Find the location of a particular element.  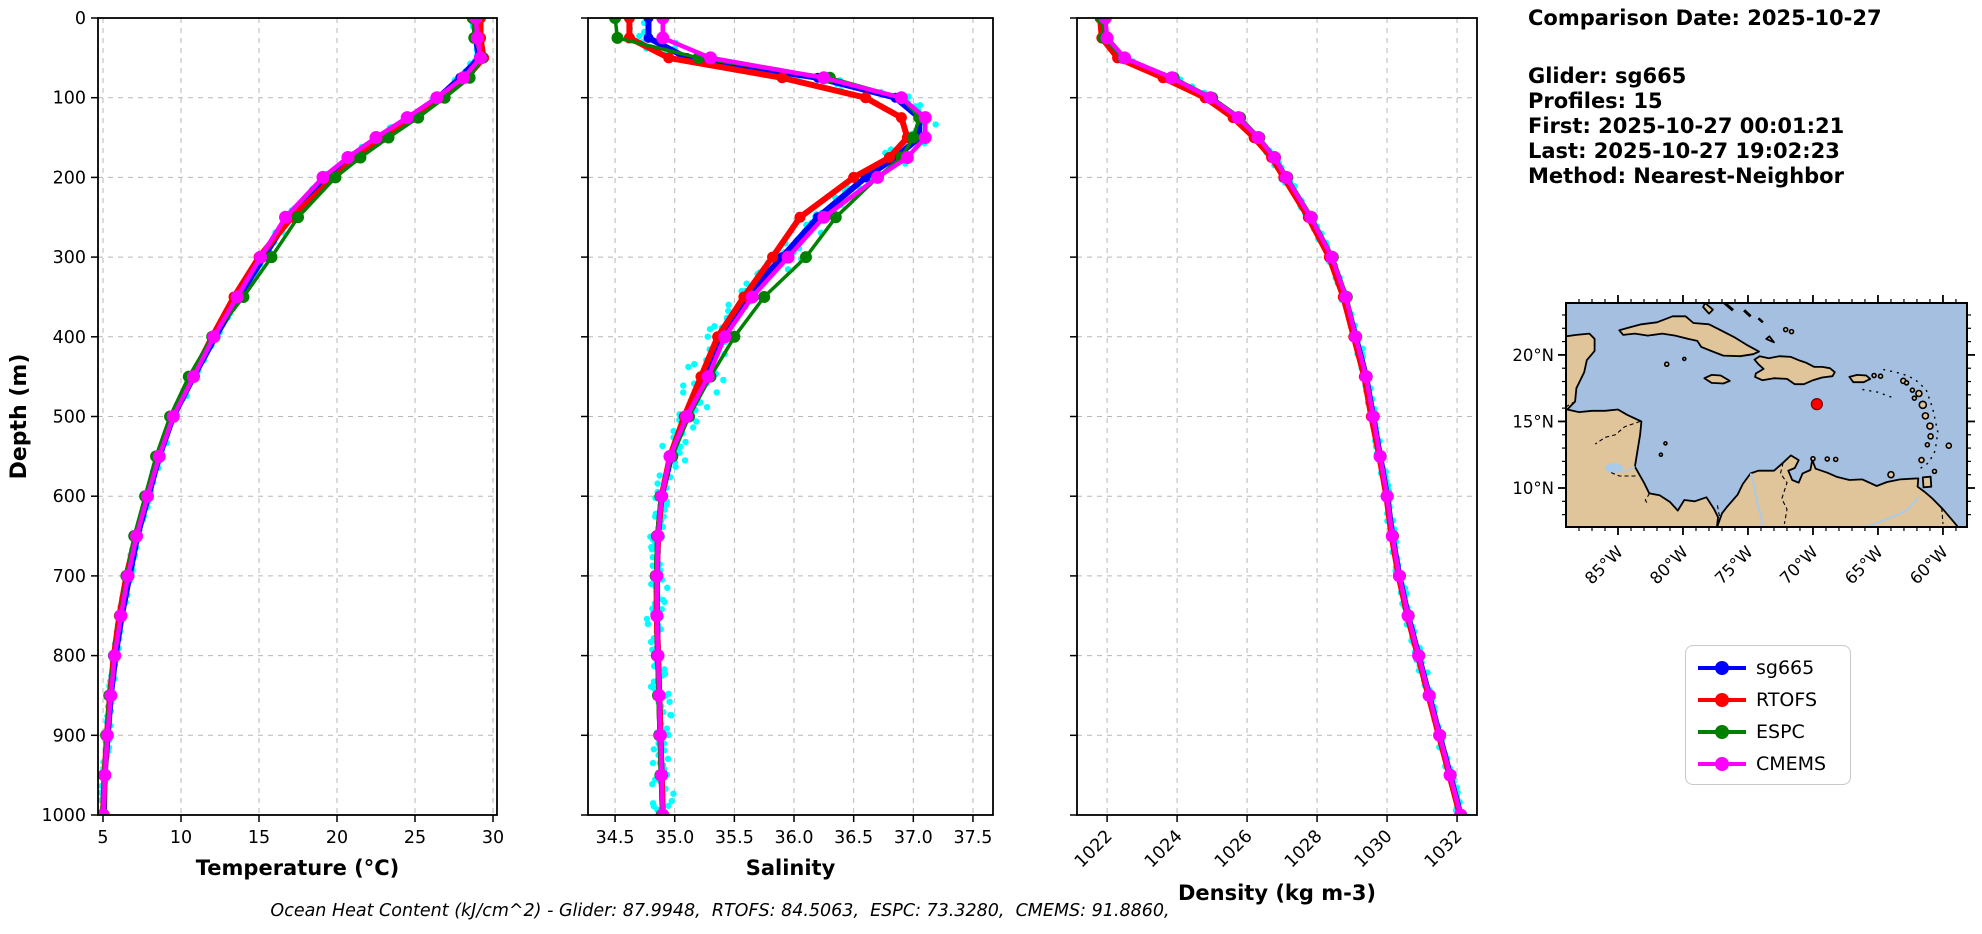

temperature-x-tick-label: 10 is located at coordinates (181, 838).